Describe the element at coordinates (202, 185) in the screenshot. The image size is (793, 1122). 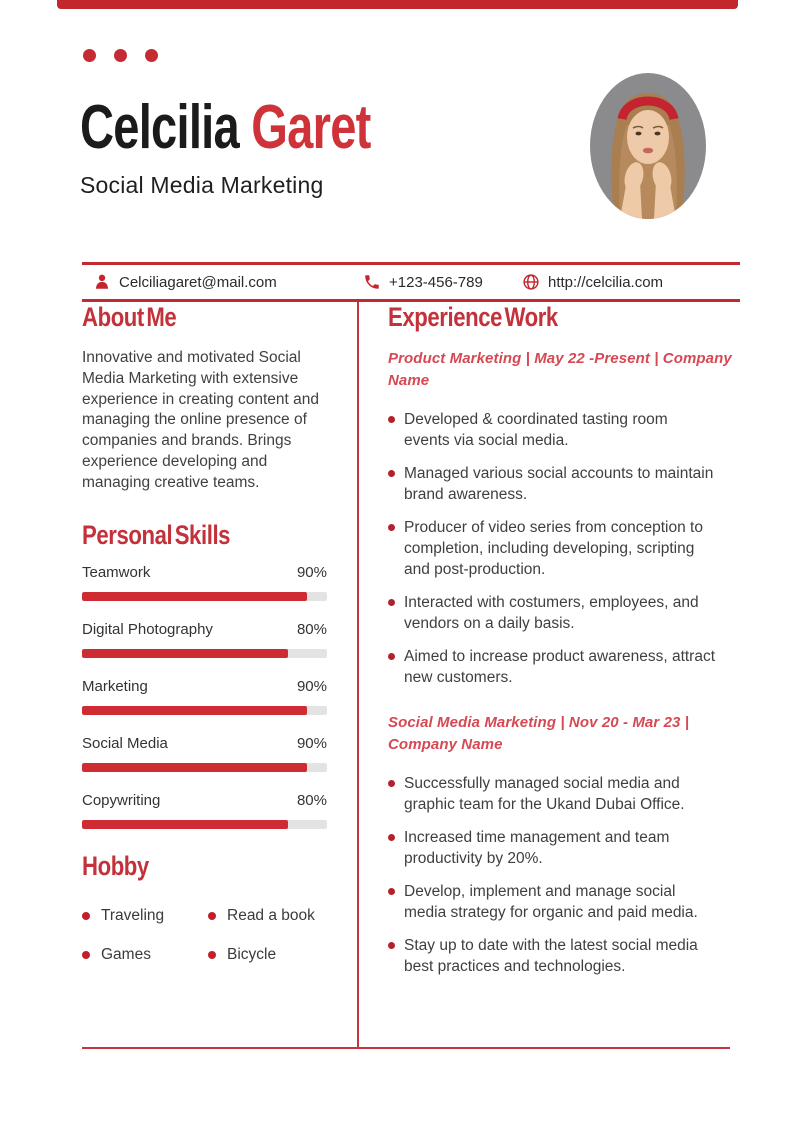
I see `job-title: Social Media Marketing` at that location.